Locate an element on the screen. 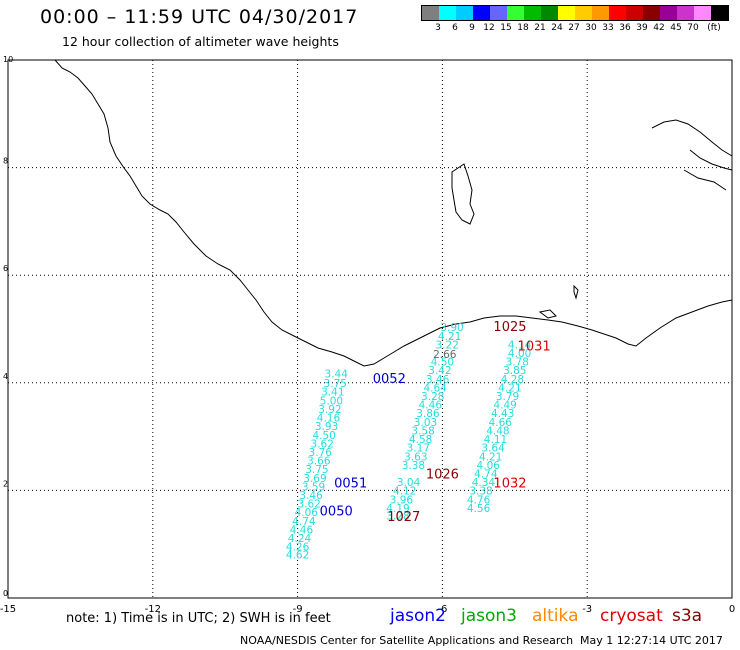 Image resolution: width=740 pixels, height=650 pixels. color-scale-legend: 3 6 9 12 15 18 21 24 27 30 33 36 39 42 45 70 (ft) is located at coordinates (575, 20).